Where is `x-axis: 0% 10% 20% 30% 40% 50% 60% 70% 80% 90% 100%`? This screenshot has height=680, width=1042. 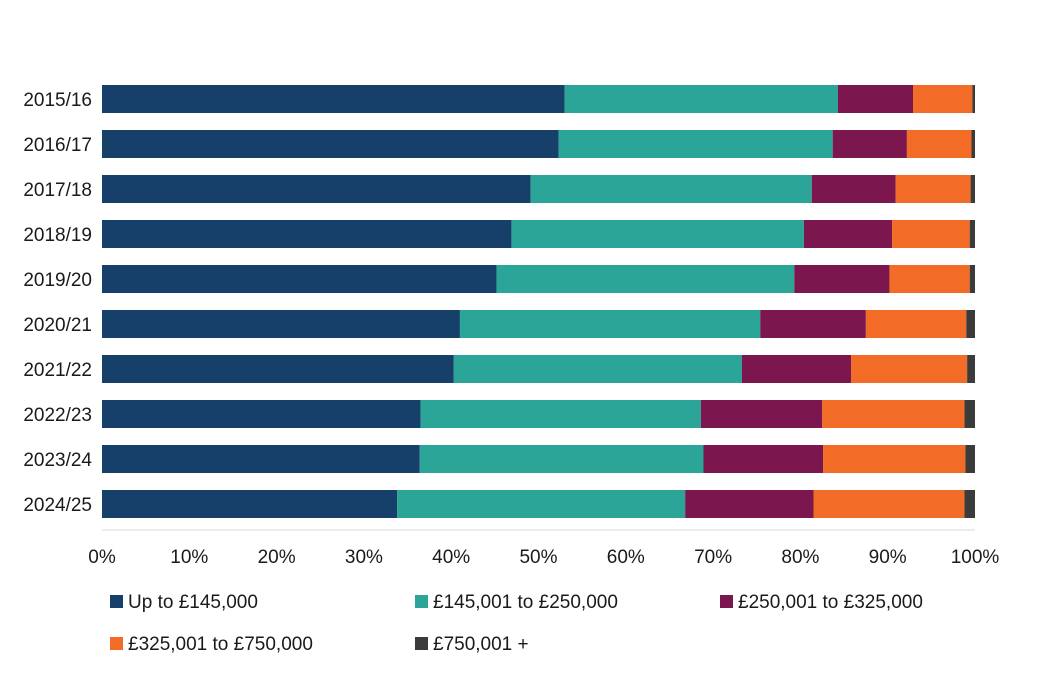 x-axis: 0% 10% 20% 30% 40% 50% 60% 70% 80% 90% 100% is located at coordinates (544, 548).